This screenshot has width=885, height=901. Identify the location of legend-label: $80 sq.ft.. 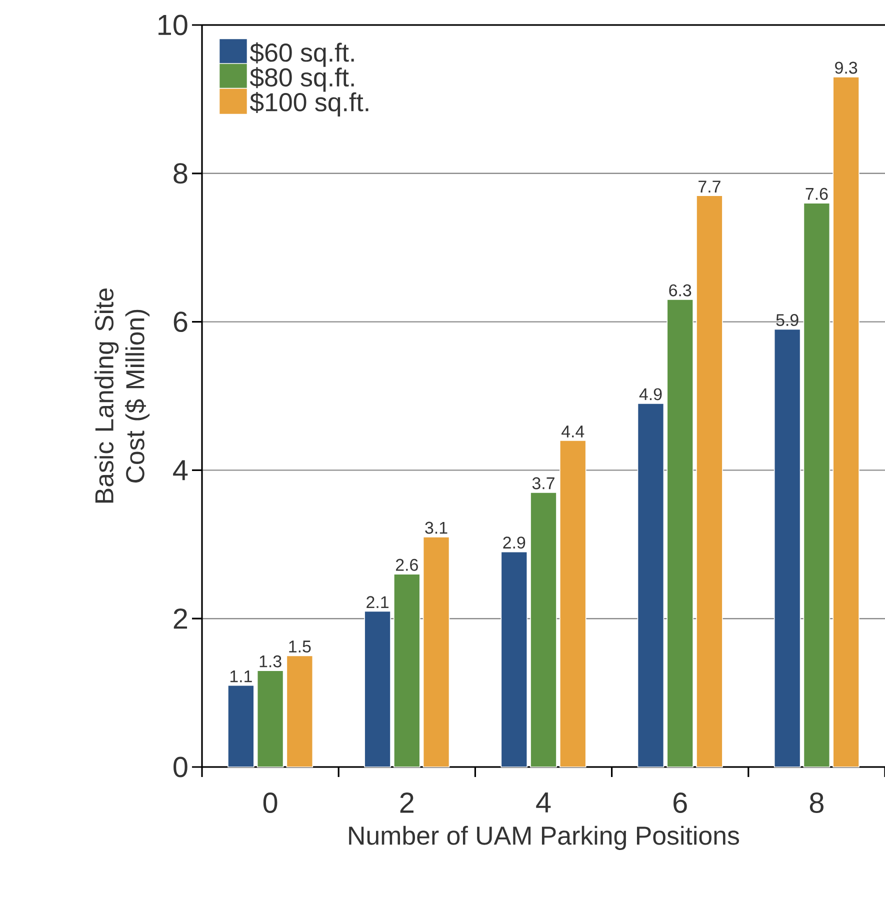
(302, 79).